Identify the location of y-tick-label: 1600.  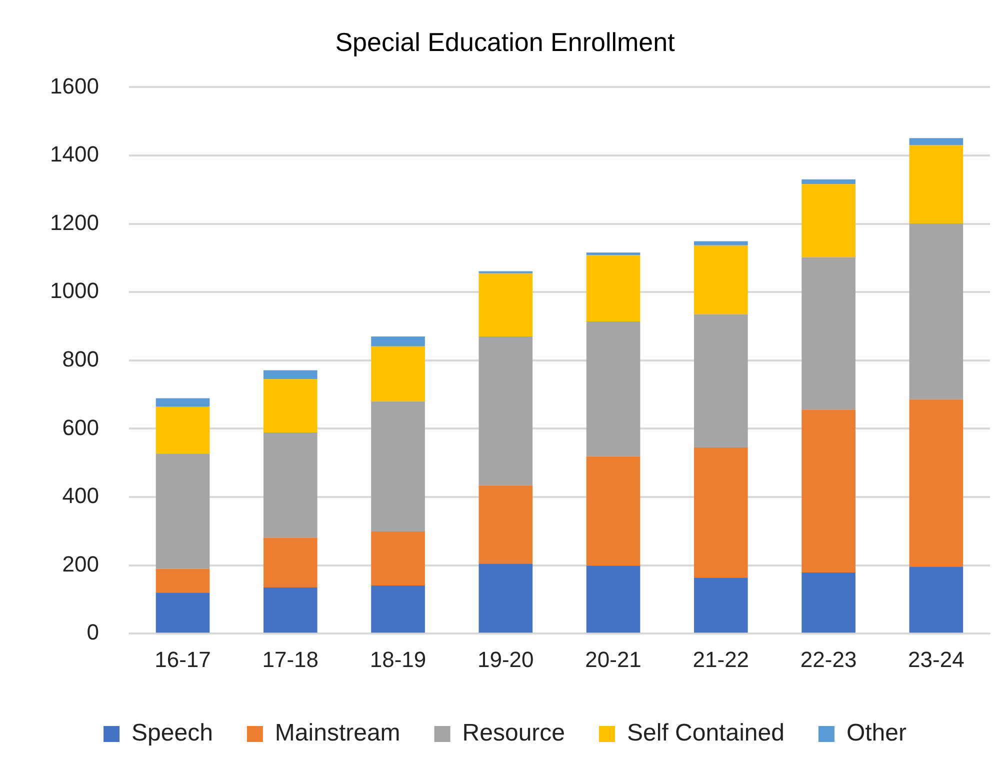
(74, 85).